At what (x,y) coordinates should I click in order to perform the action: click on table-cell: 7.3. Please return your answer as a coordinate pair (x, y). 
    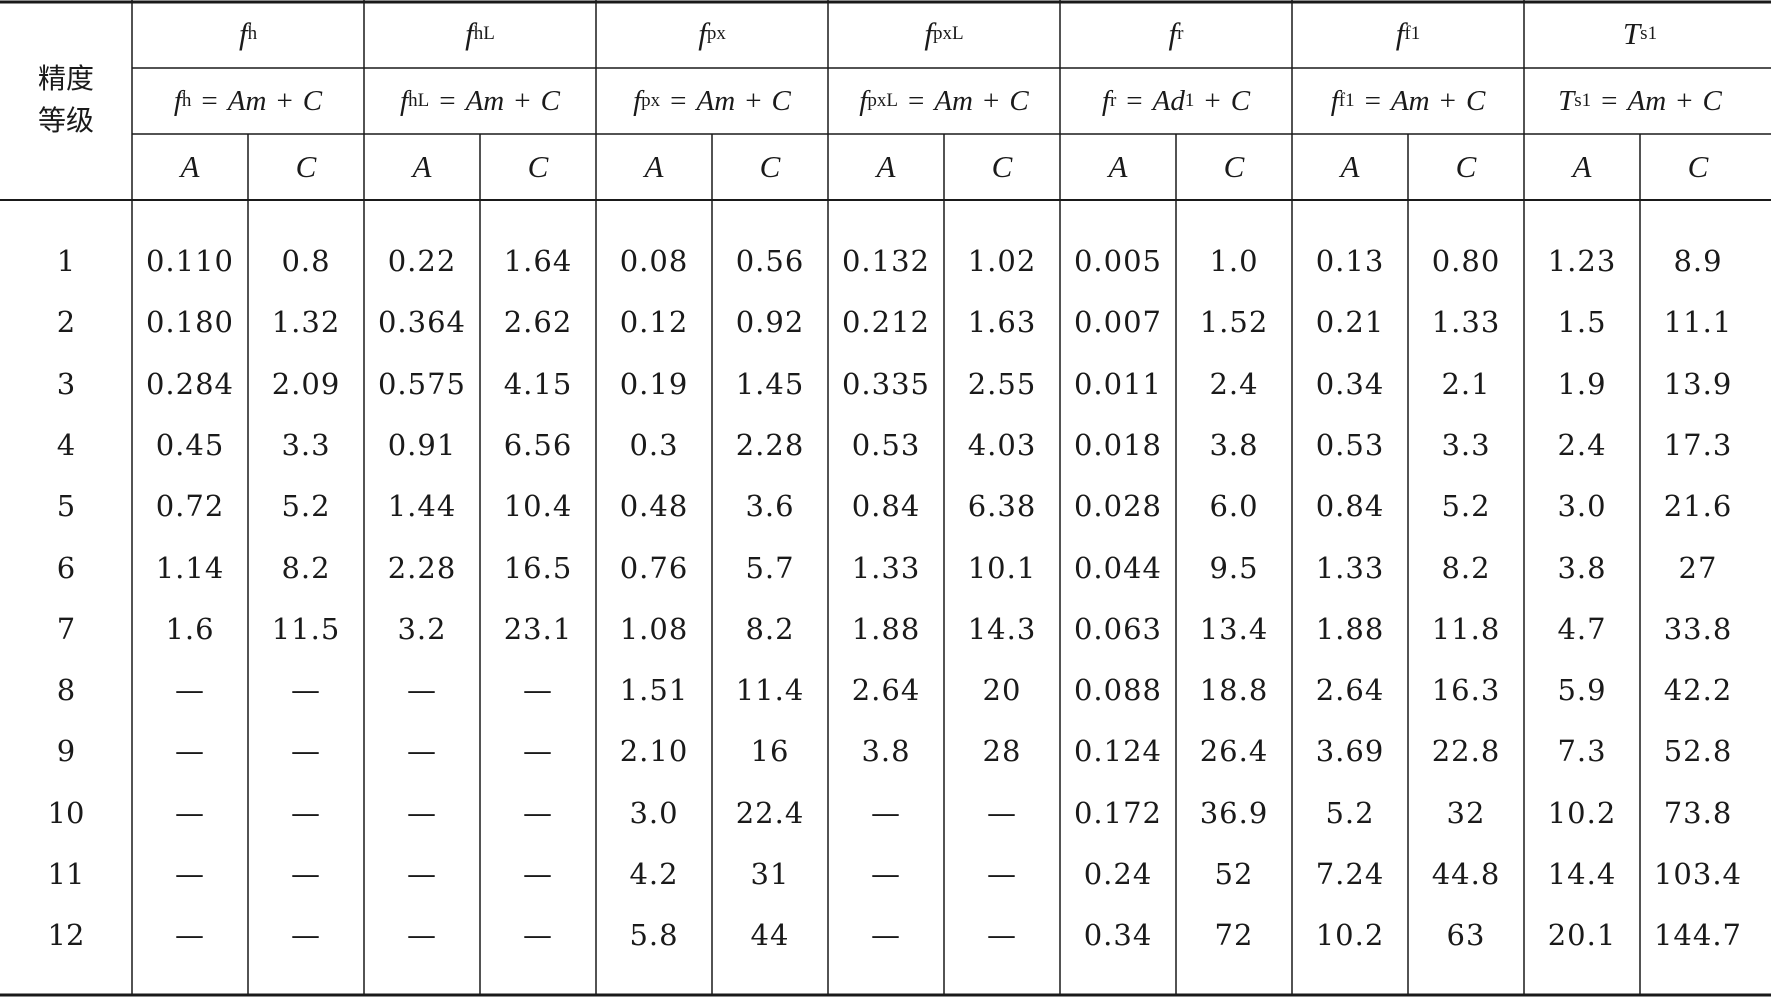
    Looking at the image, I should click on (1582, 751).